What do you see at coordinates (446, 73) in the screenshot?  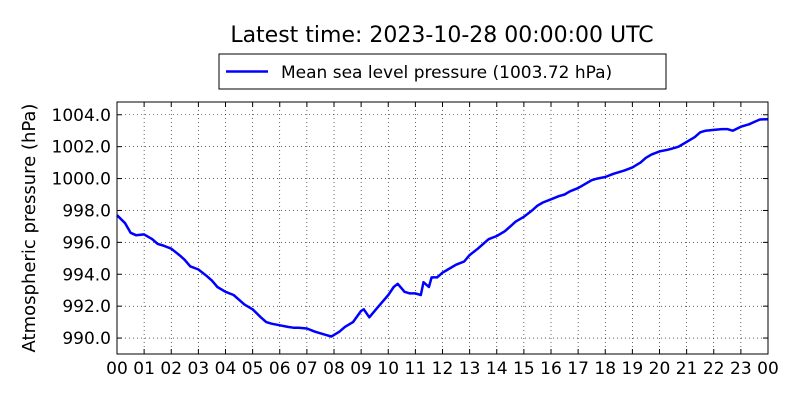 I see `legend-label: Mean sea level pressure (1003.72 hPa)` at bounding box center [446, 73].